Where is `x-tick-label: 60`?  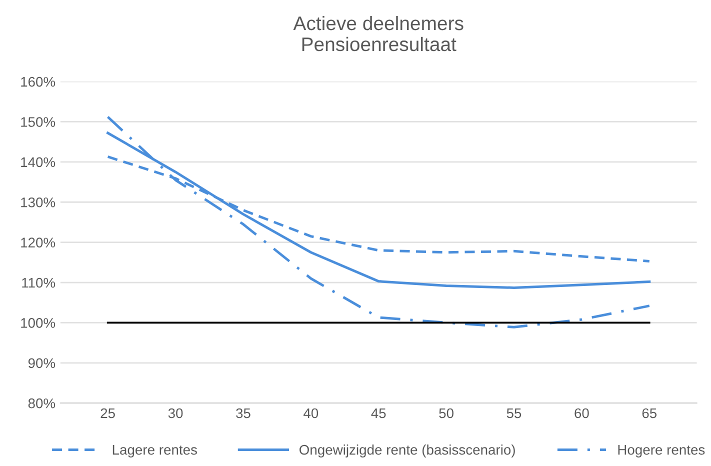
x-tick-label: 60 is located at coordinates (581, 413).